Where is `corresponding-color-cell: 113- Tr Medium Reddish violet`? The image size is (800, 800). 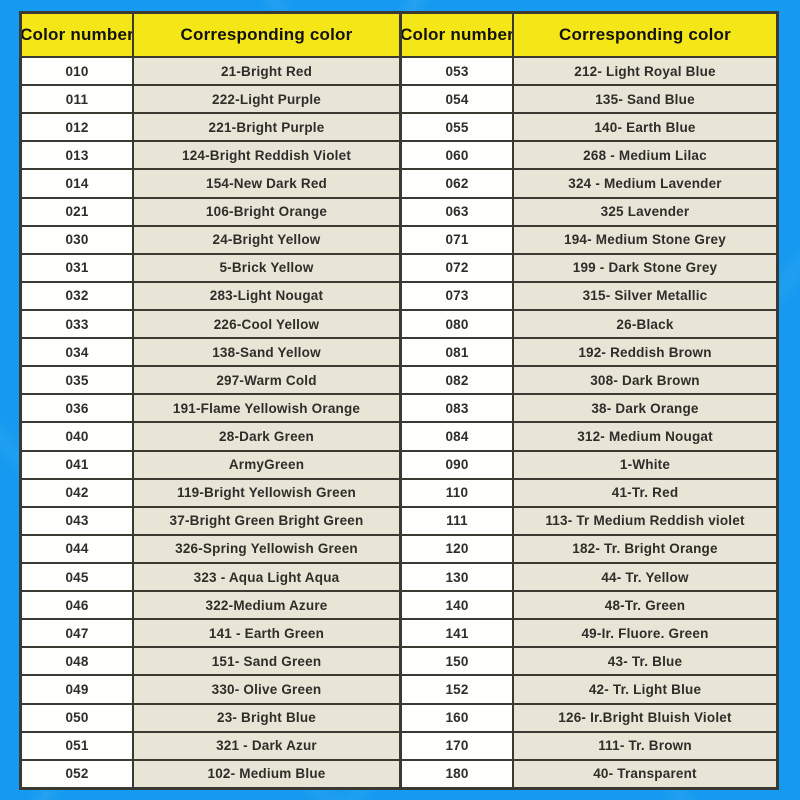
corresponding-color-cell: 113- Tr Medium Reddish violet is located at coordinates (645, 519).